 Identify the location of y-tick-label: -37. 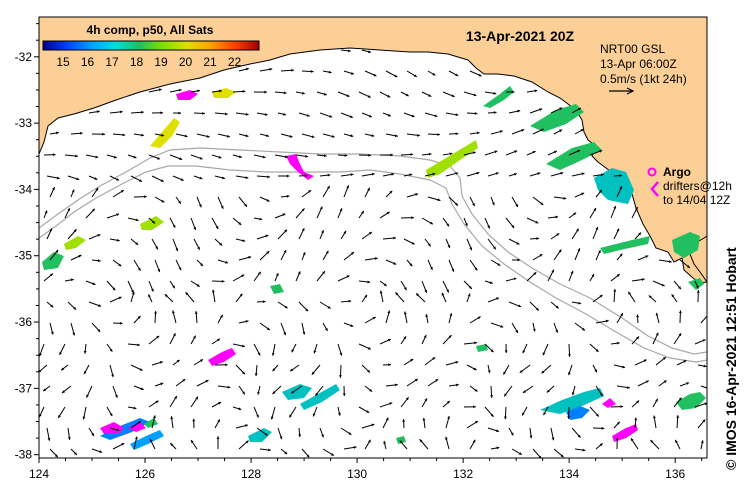
(24, 388).